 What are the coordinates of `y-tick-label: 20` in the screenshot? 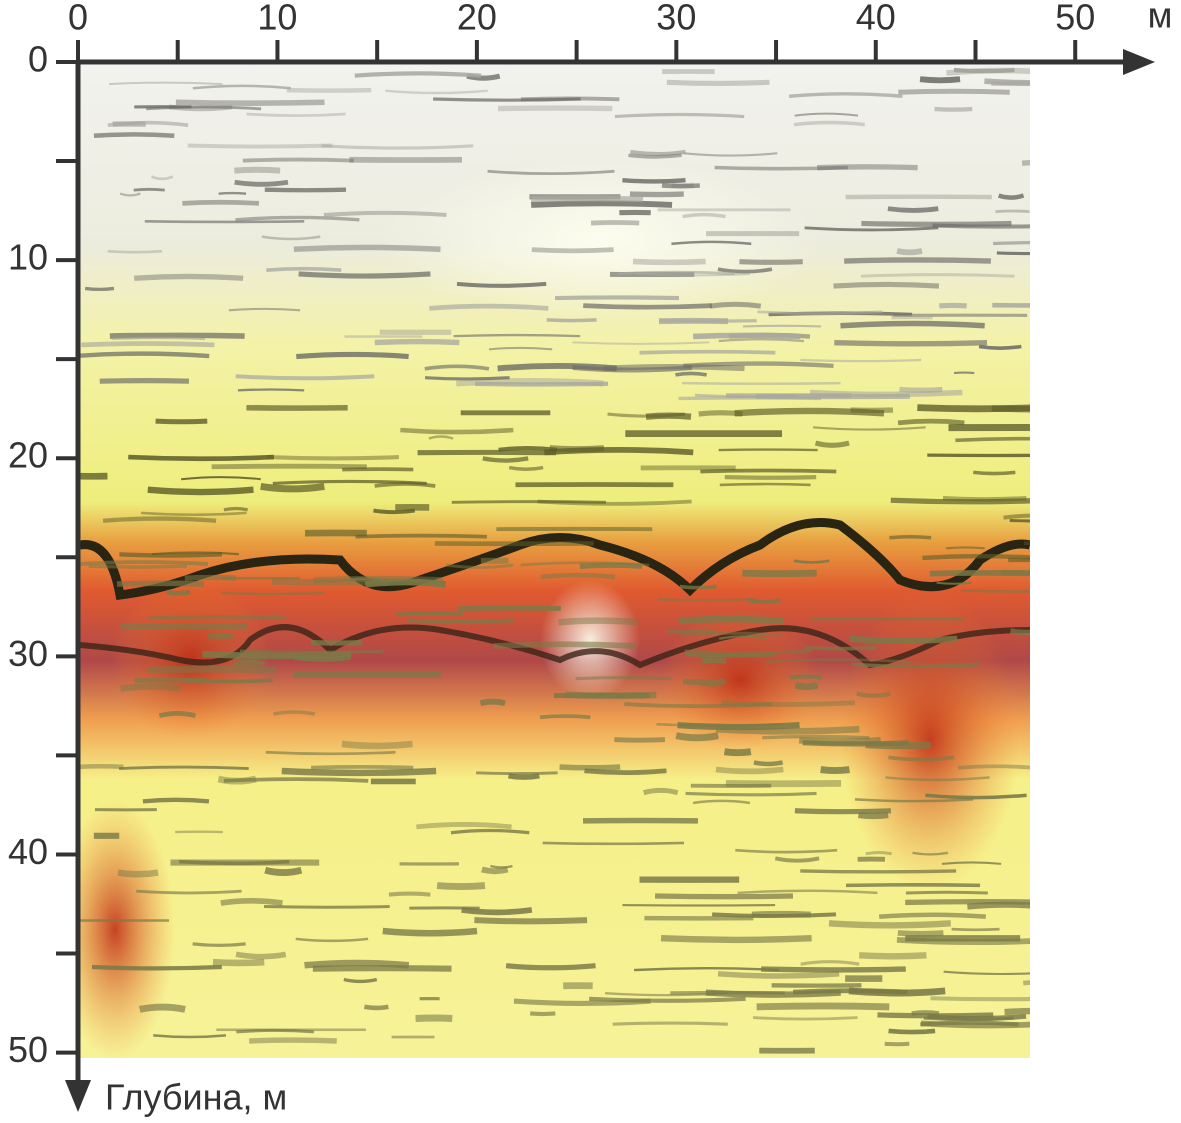 It's located at (28, 455).